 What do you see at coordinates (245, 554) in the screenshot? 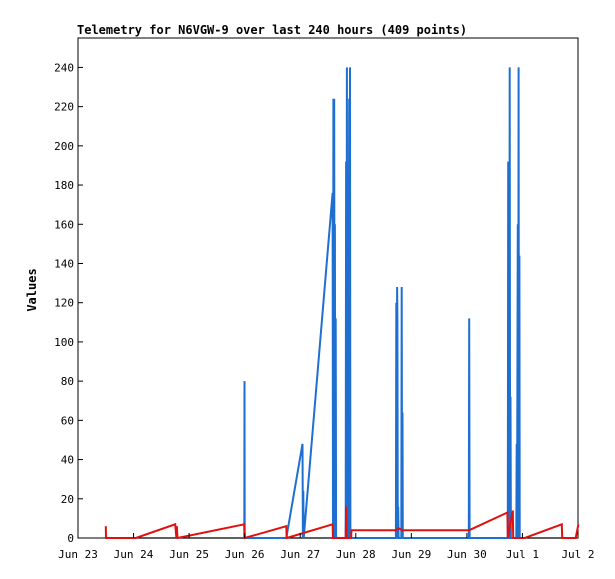
I see `x-tick-label: Jun 26` at bounding box center [245, 554].